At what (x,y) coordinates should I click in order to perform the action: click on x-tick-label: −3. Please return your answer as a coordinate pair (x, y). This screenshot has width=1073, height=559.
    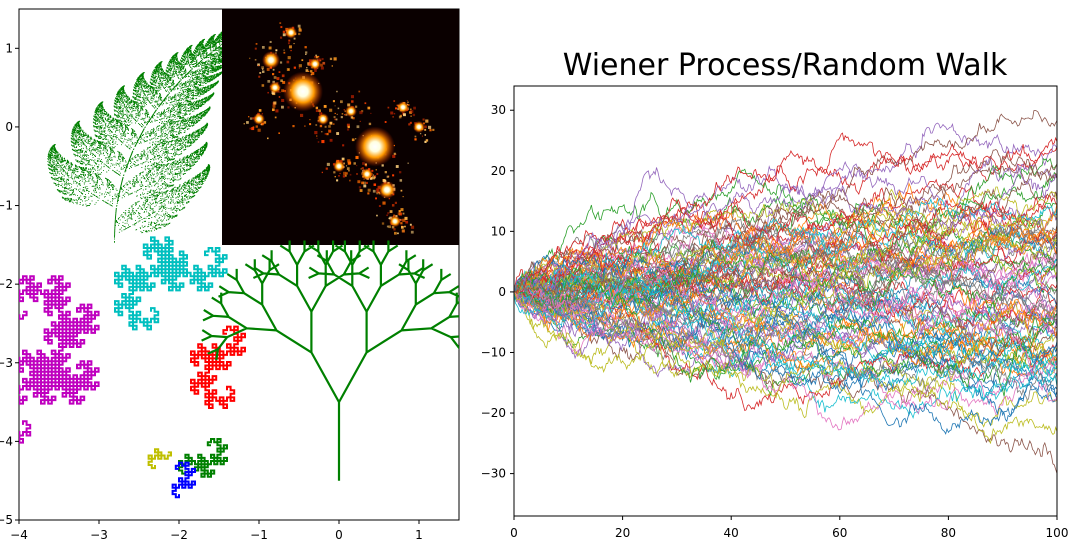
    Looking at the image, I should click on (99, 535).